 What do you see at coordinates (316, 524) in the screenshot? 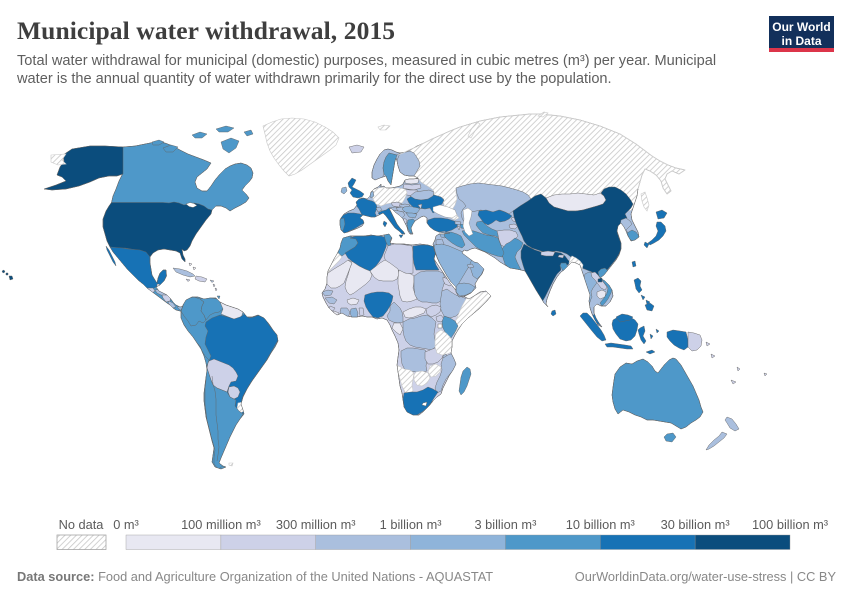
I see `svg-text: 300 million m³` at bounding box center [316, 524].